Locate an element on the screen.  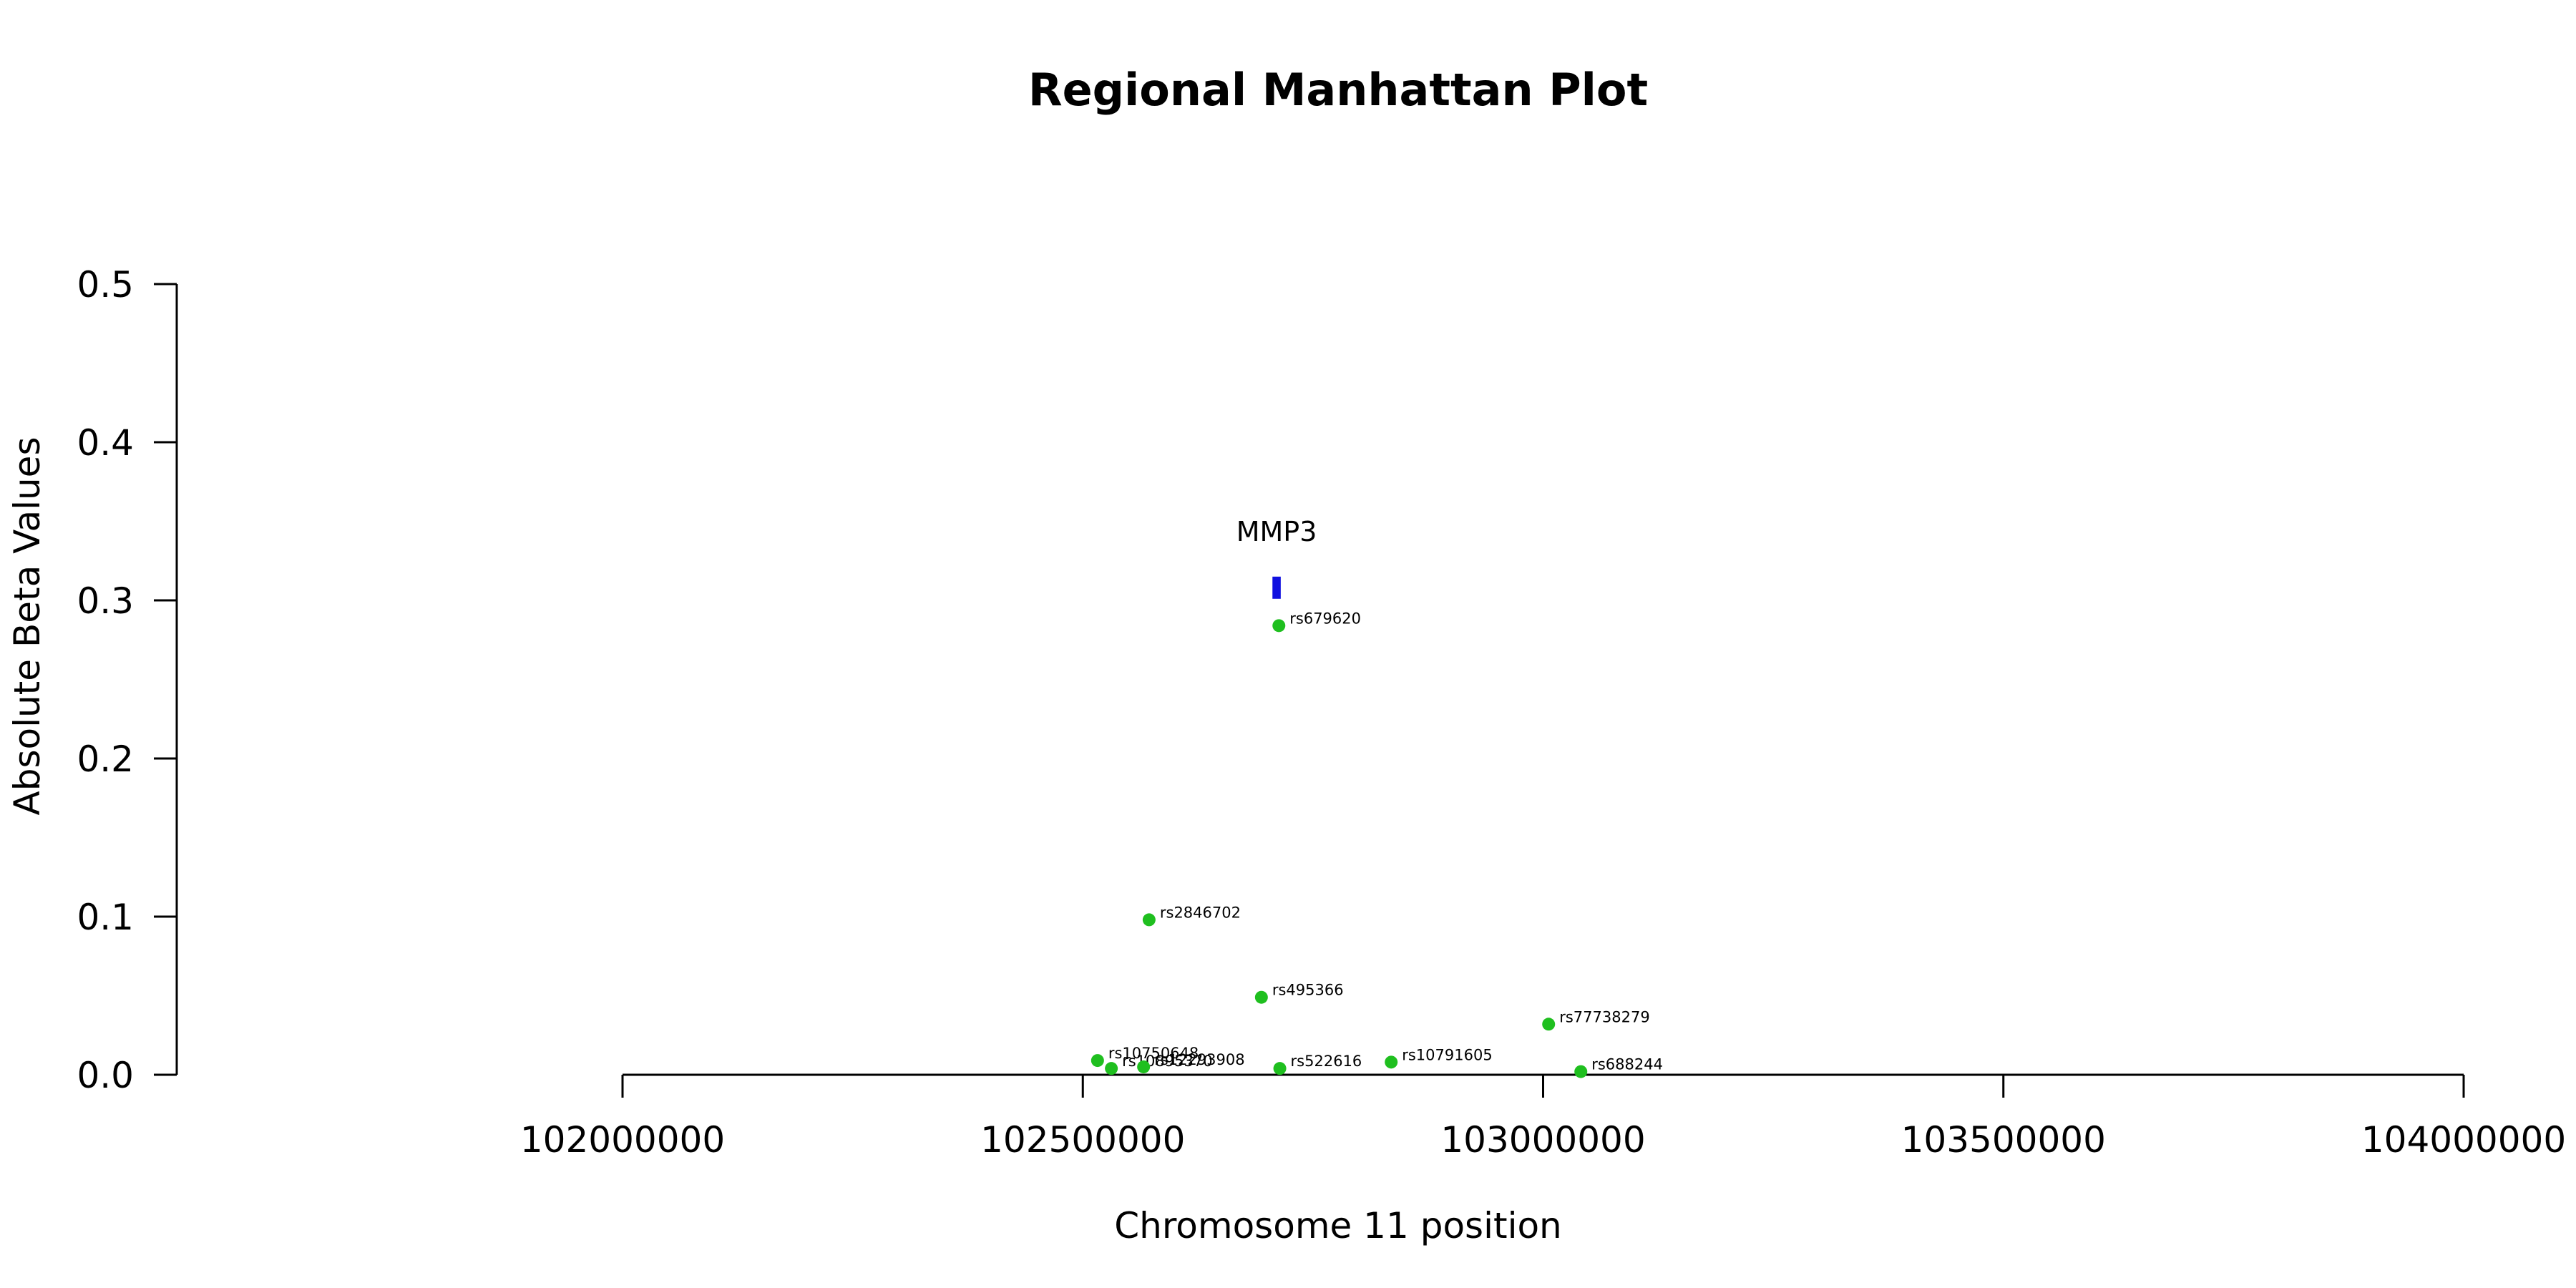
y-tick-label: 0.4 is located at coordinates (105, 443).